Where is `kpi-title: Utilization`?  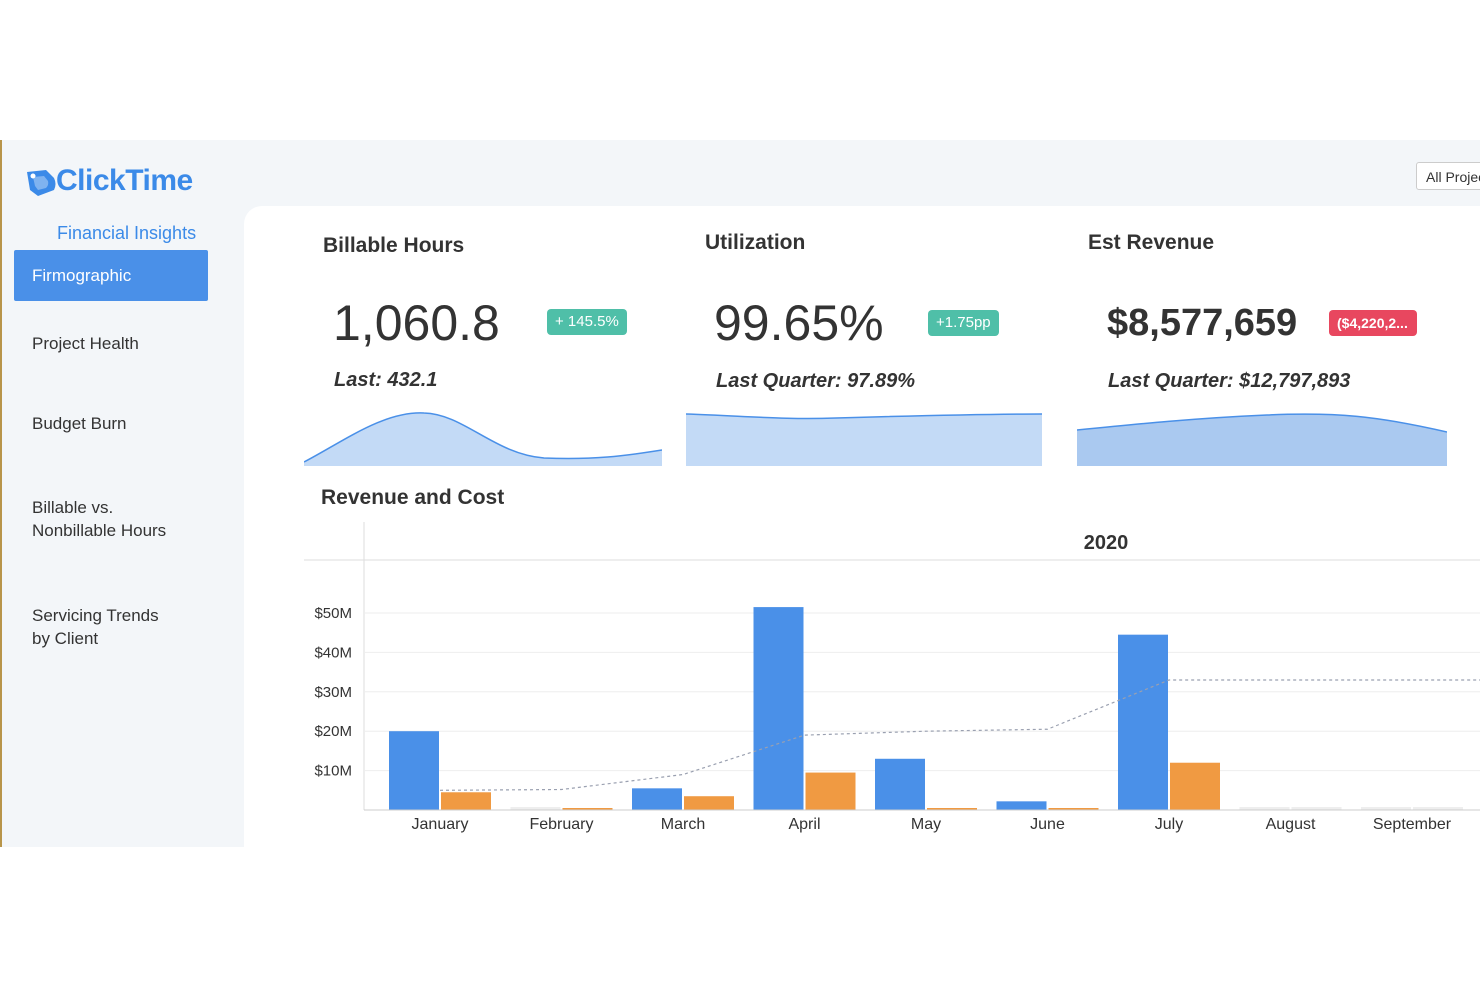
kpi-title: Utilization is located at coordinates (755, 242).